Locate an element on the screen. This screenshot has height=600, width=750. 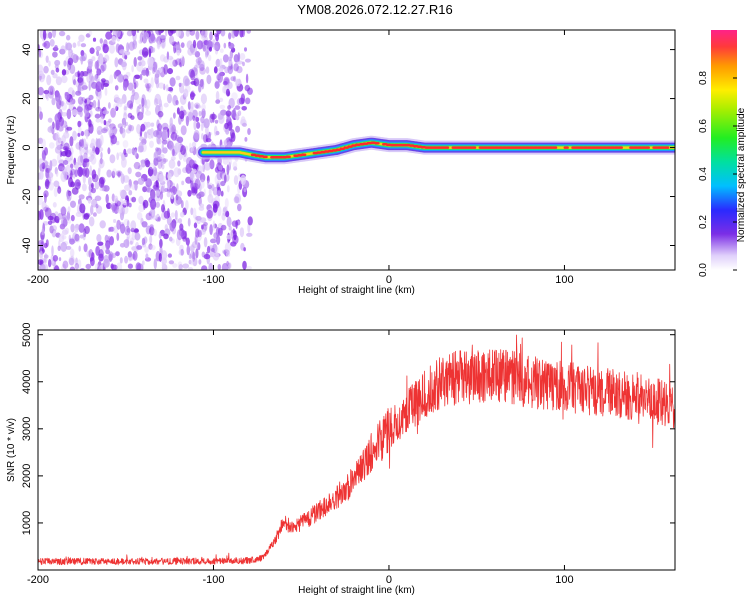
colorbar-label: Normalized spectral amplitude is located at coordinates (741, 174).